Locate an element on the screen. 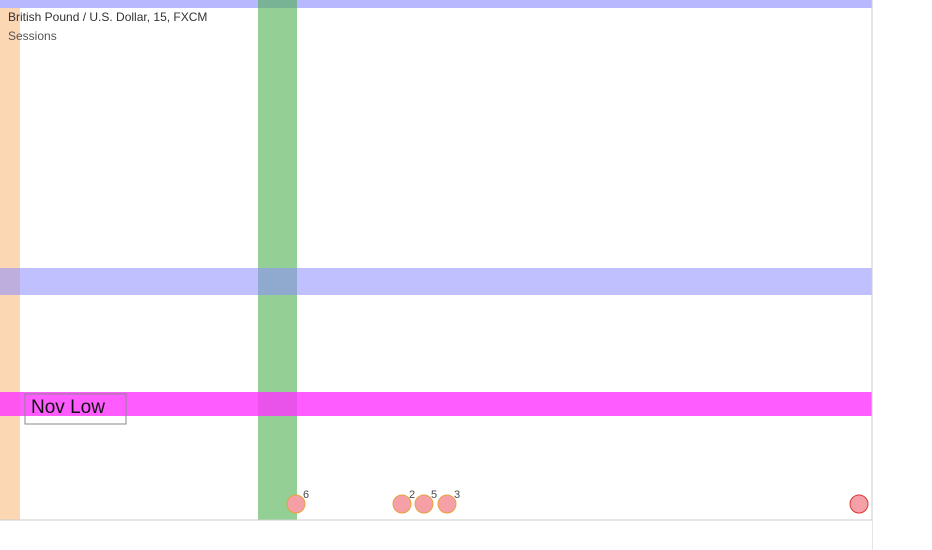 This screenshot has width=932, height=550. events: 6 2 5 3 is located at coordinates (577, 501).